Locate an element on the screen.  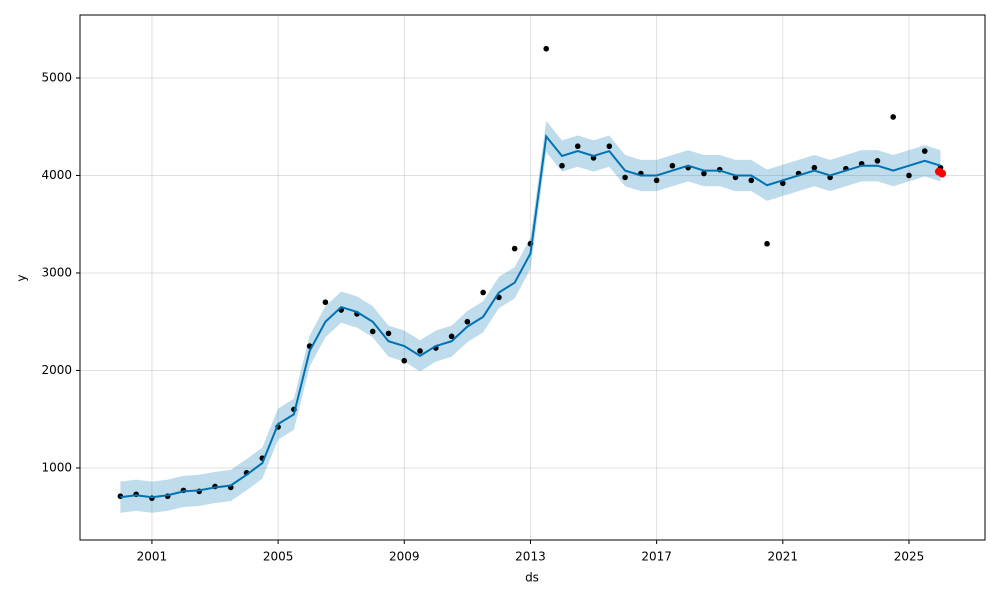
y-tick-label: 5000 is located at coordinates (56, 77).